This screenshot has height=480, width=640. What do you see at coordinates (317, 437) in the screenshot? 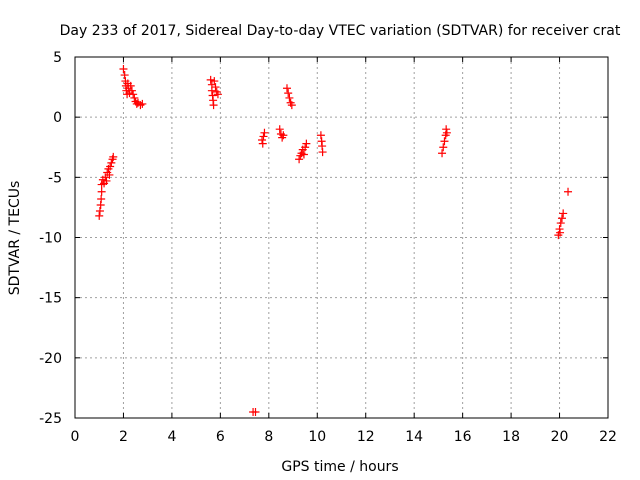
I see `x-tick-label: 10` at bounding box center [317, 437].